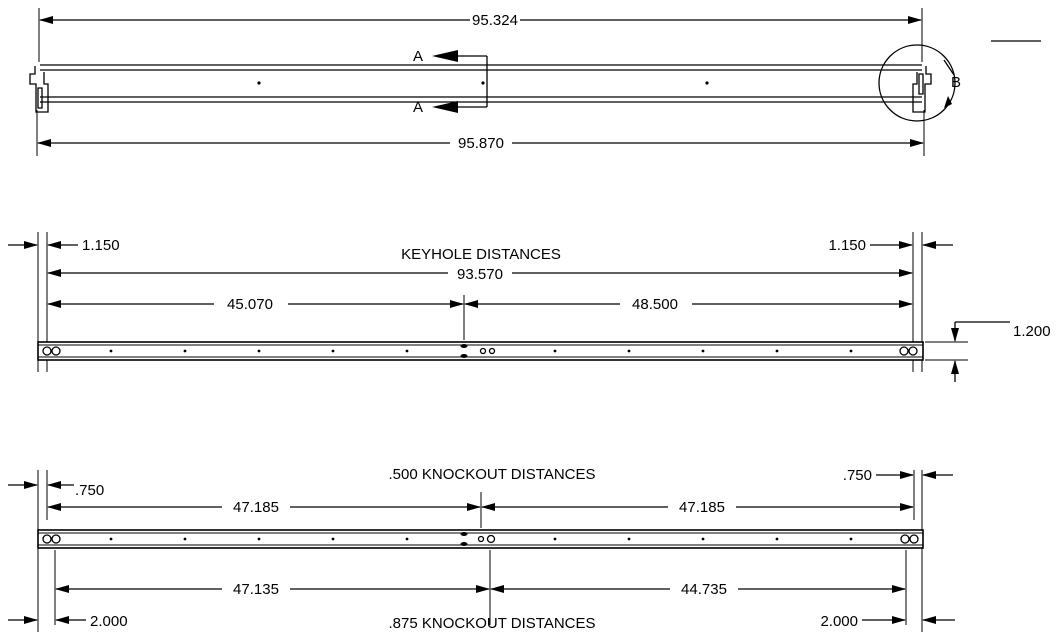  I want to click on dimension-label: 44.735, so click(704, 589).